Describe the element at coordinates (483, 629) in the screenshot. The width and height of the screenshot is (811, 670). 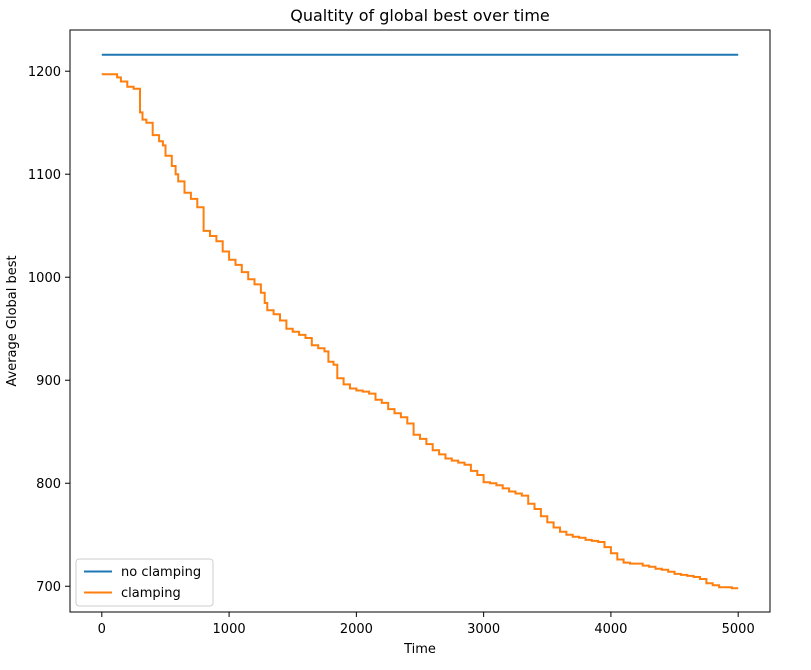
I see `x-tick-label: 3000` at that location.